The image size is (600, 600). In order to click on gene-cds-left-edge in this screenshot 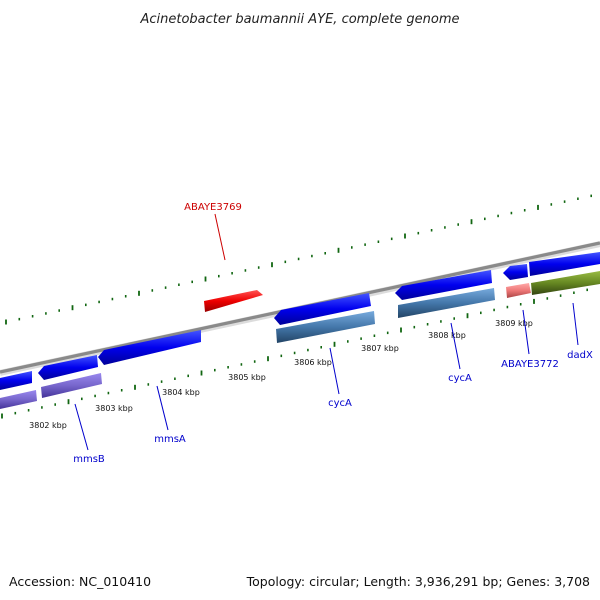, I will do `click(16, 380)`.